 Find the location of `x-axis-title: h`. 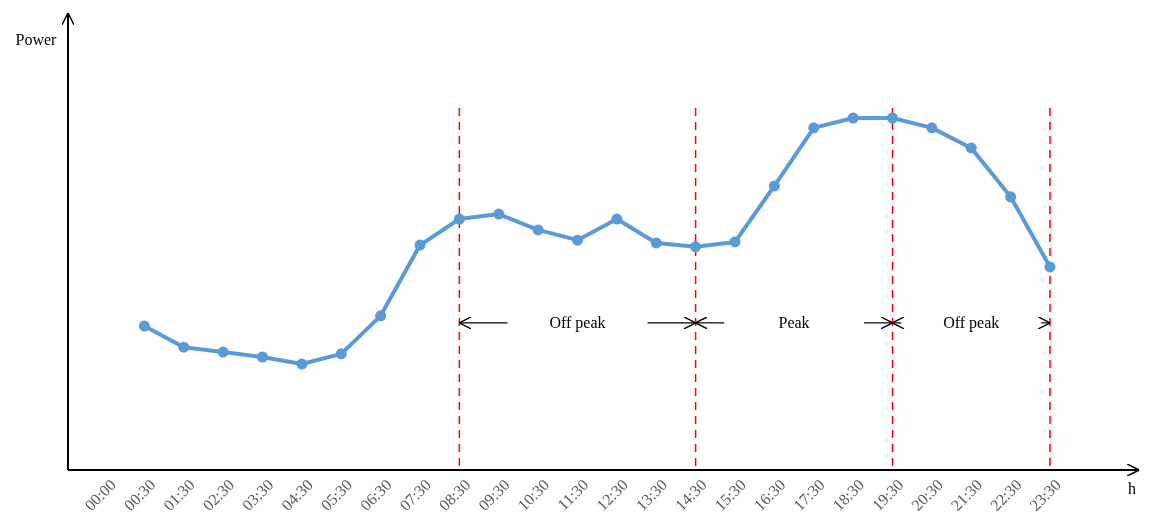

x-axis-title: h is located at coordinates (1132, 488).